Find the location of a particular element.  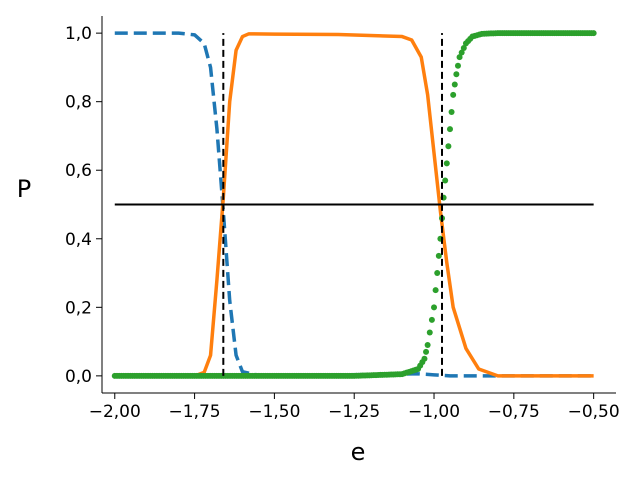

x-tick-label: −1,00 is located at coordinates (434, 412).